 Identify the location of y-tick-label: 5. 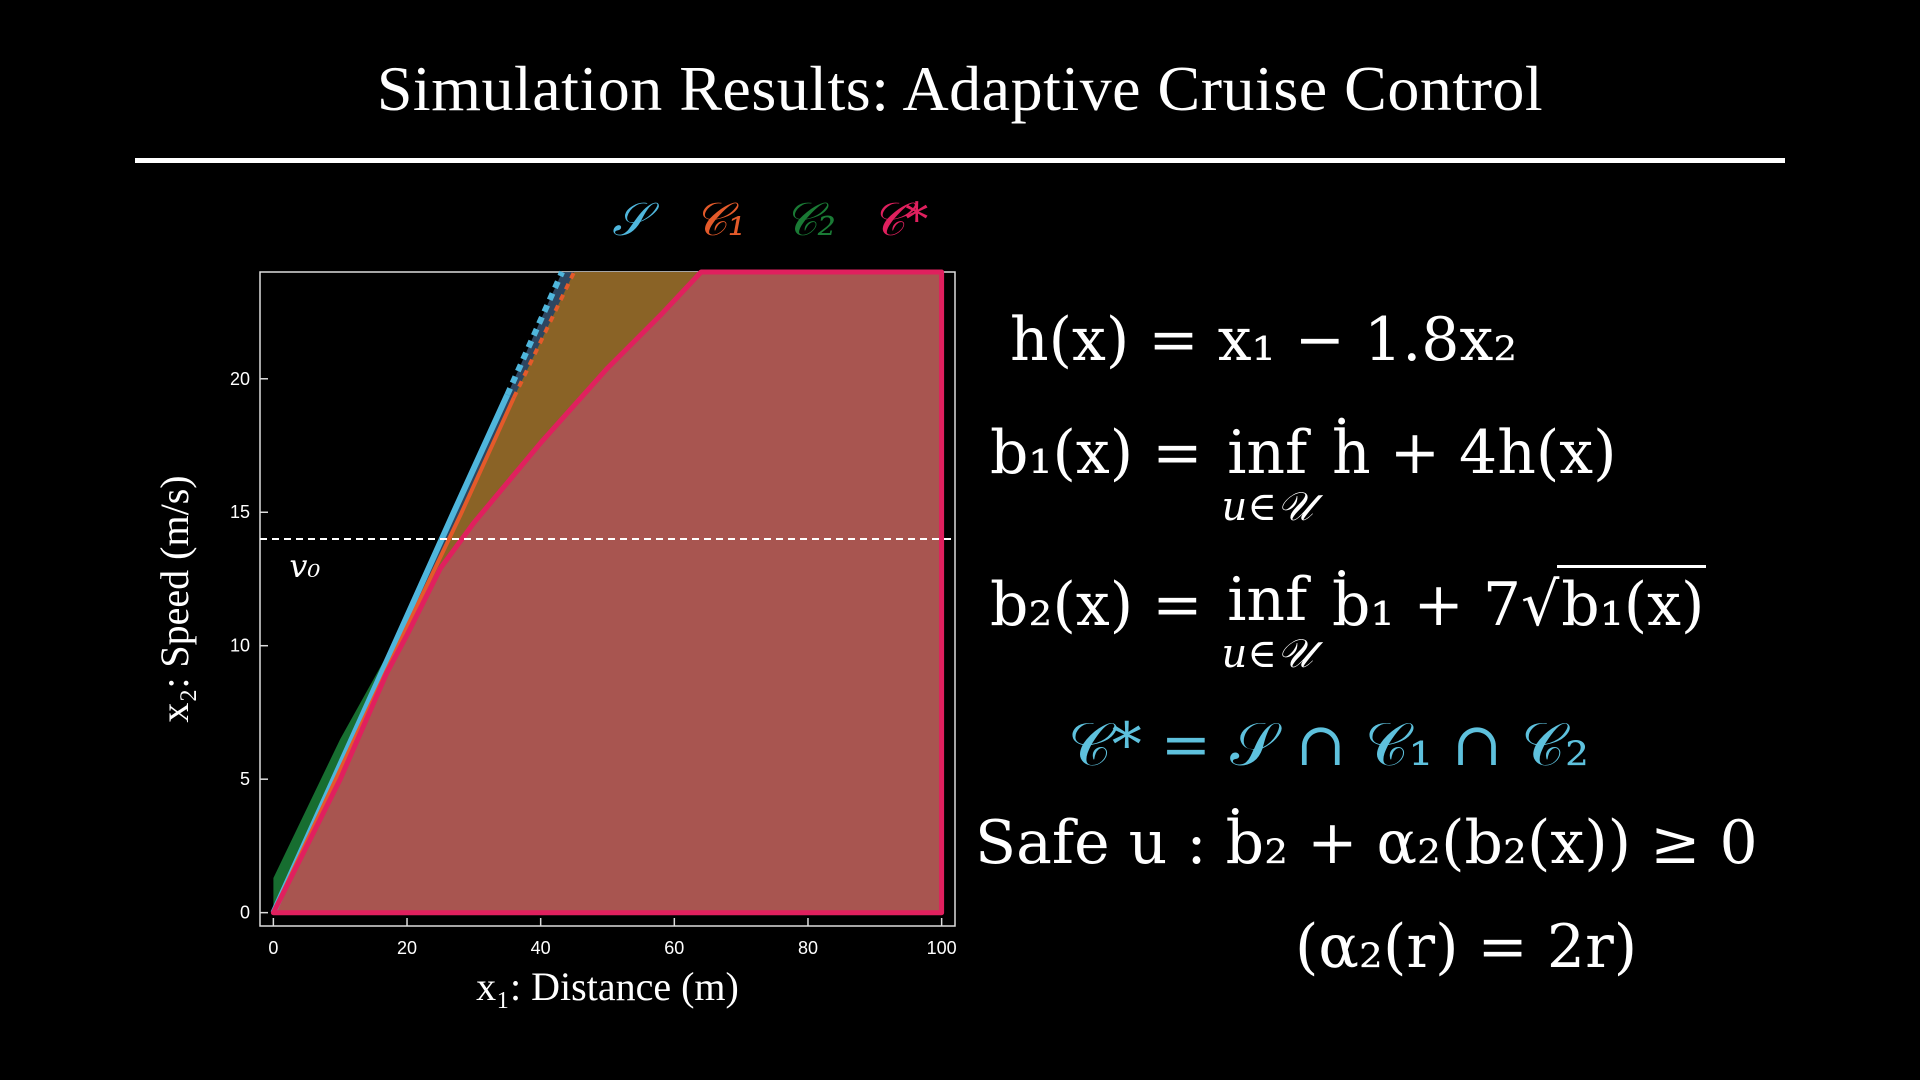
(245, 779).